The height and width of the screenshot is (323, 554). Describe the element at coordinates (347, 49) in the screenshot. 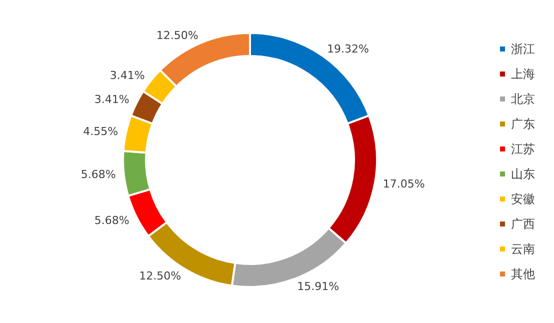

I see `data-label: 19.32%` at that location.